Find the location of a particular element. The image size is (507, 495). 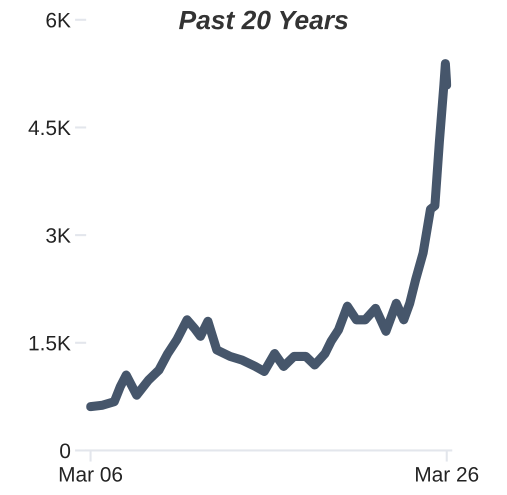

y-tick-label: 4.5K is located at coordinates (49, 128).